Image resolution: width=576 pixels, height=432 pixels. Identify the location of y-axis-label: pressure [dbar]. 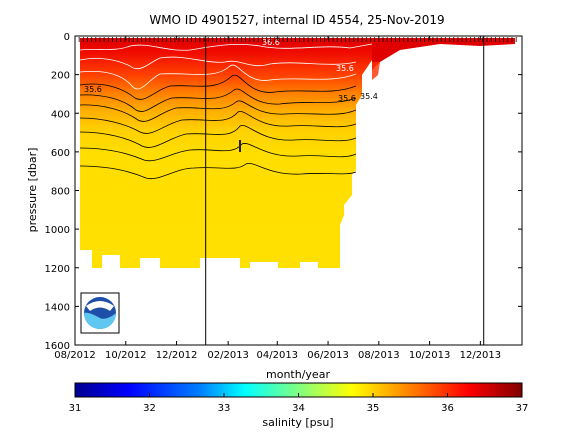
(32, 190).